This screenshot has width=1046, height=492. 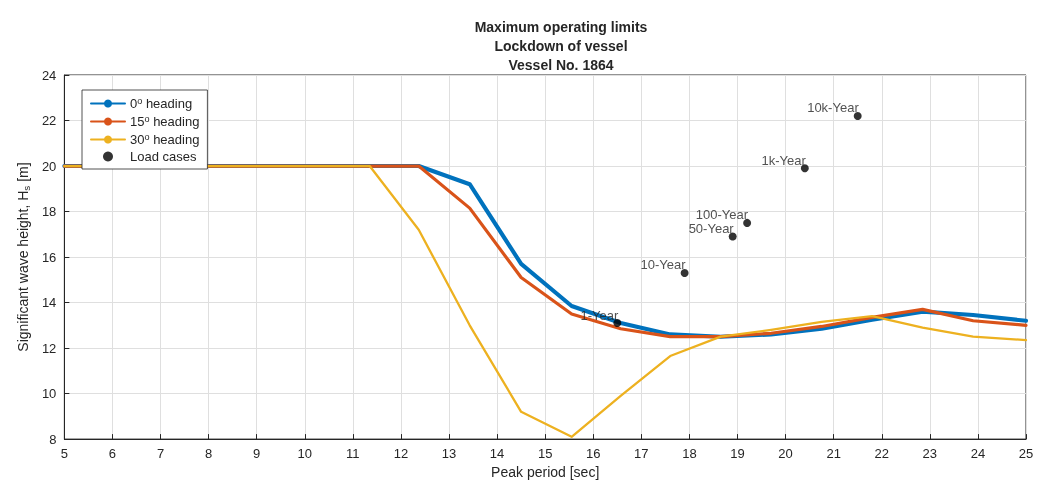 I want to click on x-tick-label: 18, so click(x=689, y=454).